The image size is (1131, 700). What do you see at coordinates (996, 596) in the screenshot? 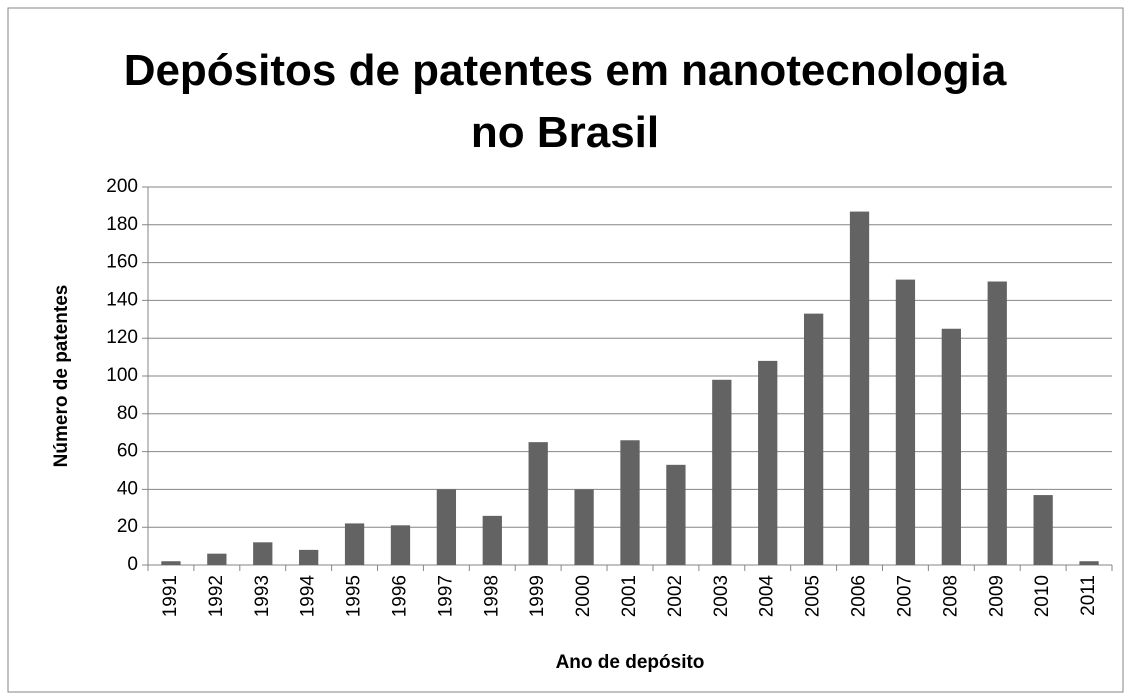
I see `x-tick-label: 2009` at bounding box center [996, 596].